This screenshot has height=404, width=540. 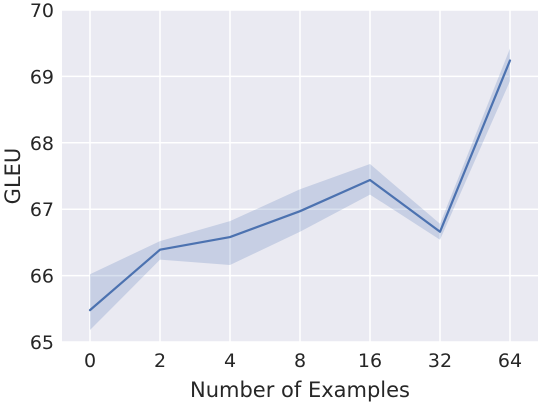 I want to click on x-tick-label-4: 16, so click(x=370, y=361).